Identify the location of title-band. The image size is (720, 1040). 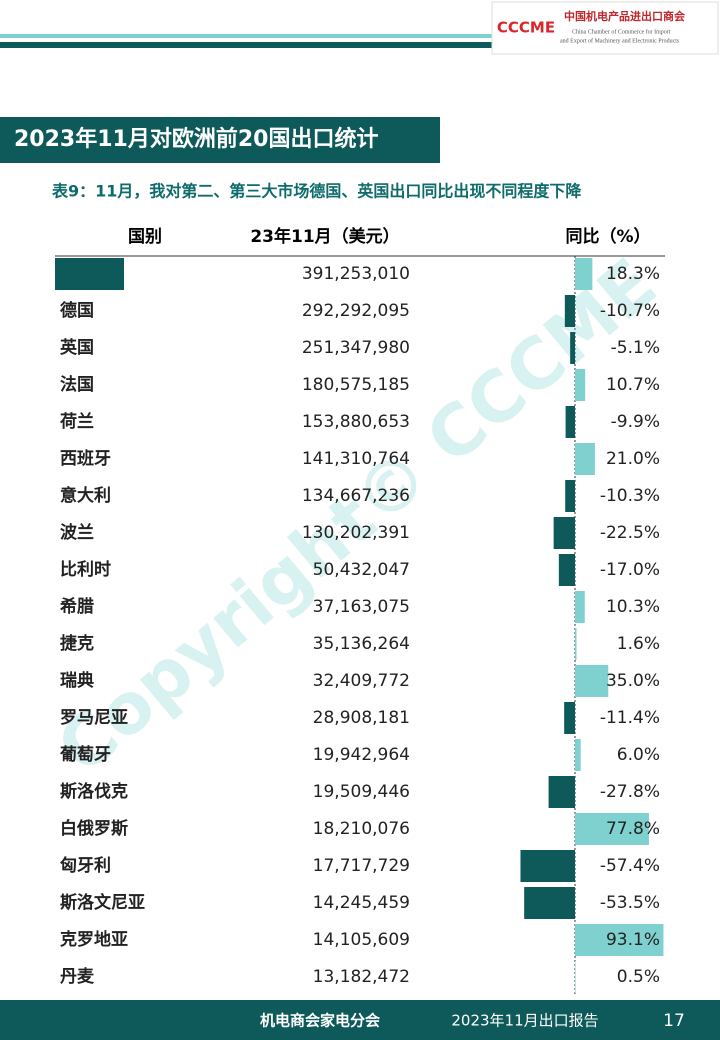
(220, 140).